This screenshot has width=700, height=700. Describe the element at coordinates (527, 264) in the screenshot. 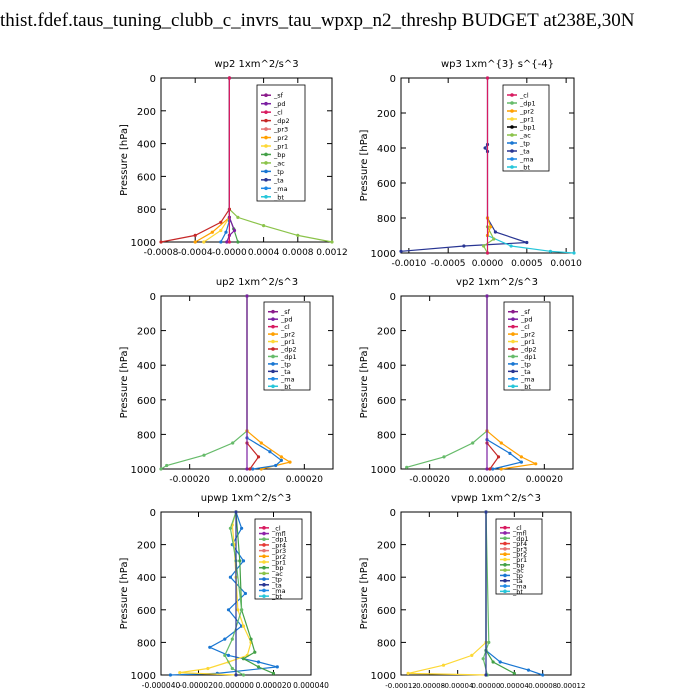

I see `x-tick-label: 0.0005` at that location.